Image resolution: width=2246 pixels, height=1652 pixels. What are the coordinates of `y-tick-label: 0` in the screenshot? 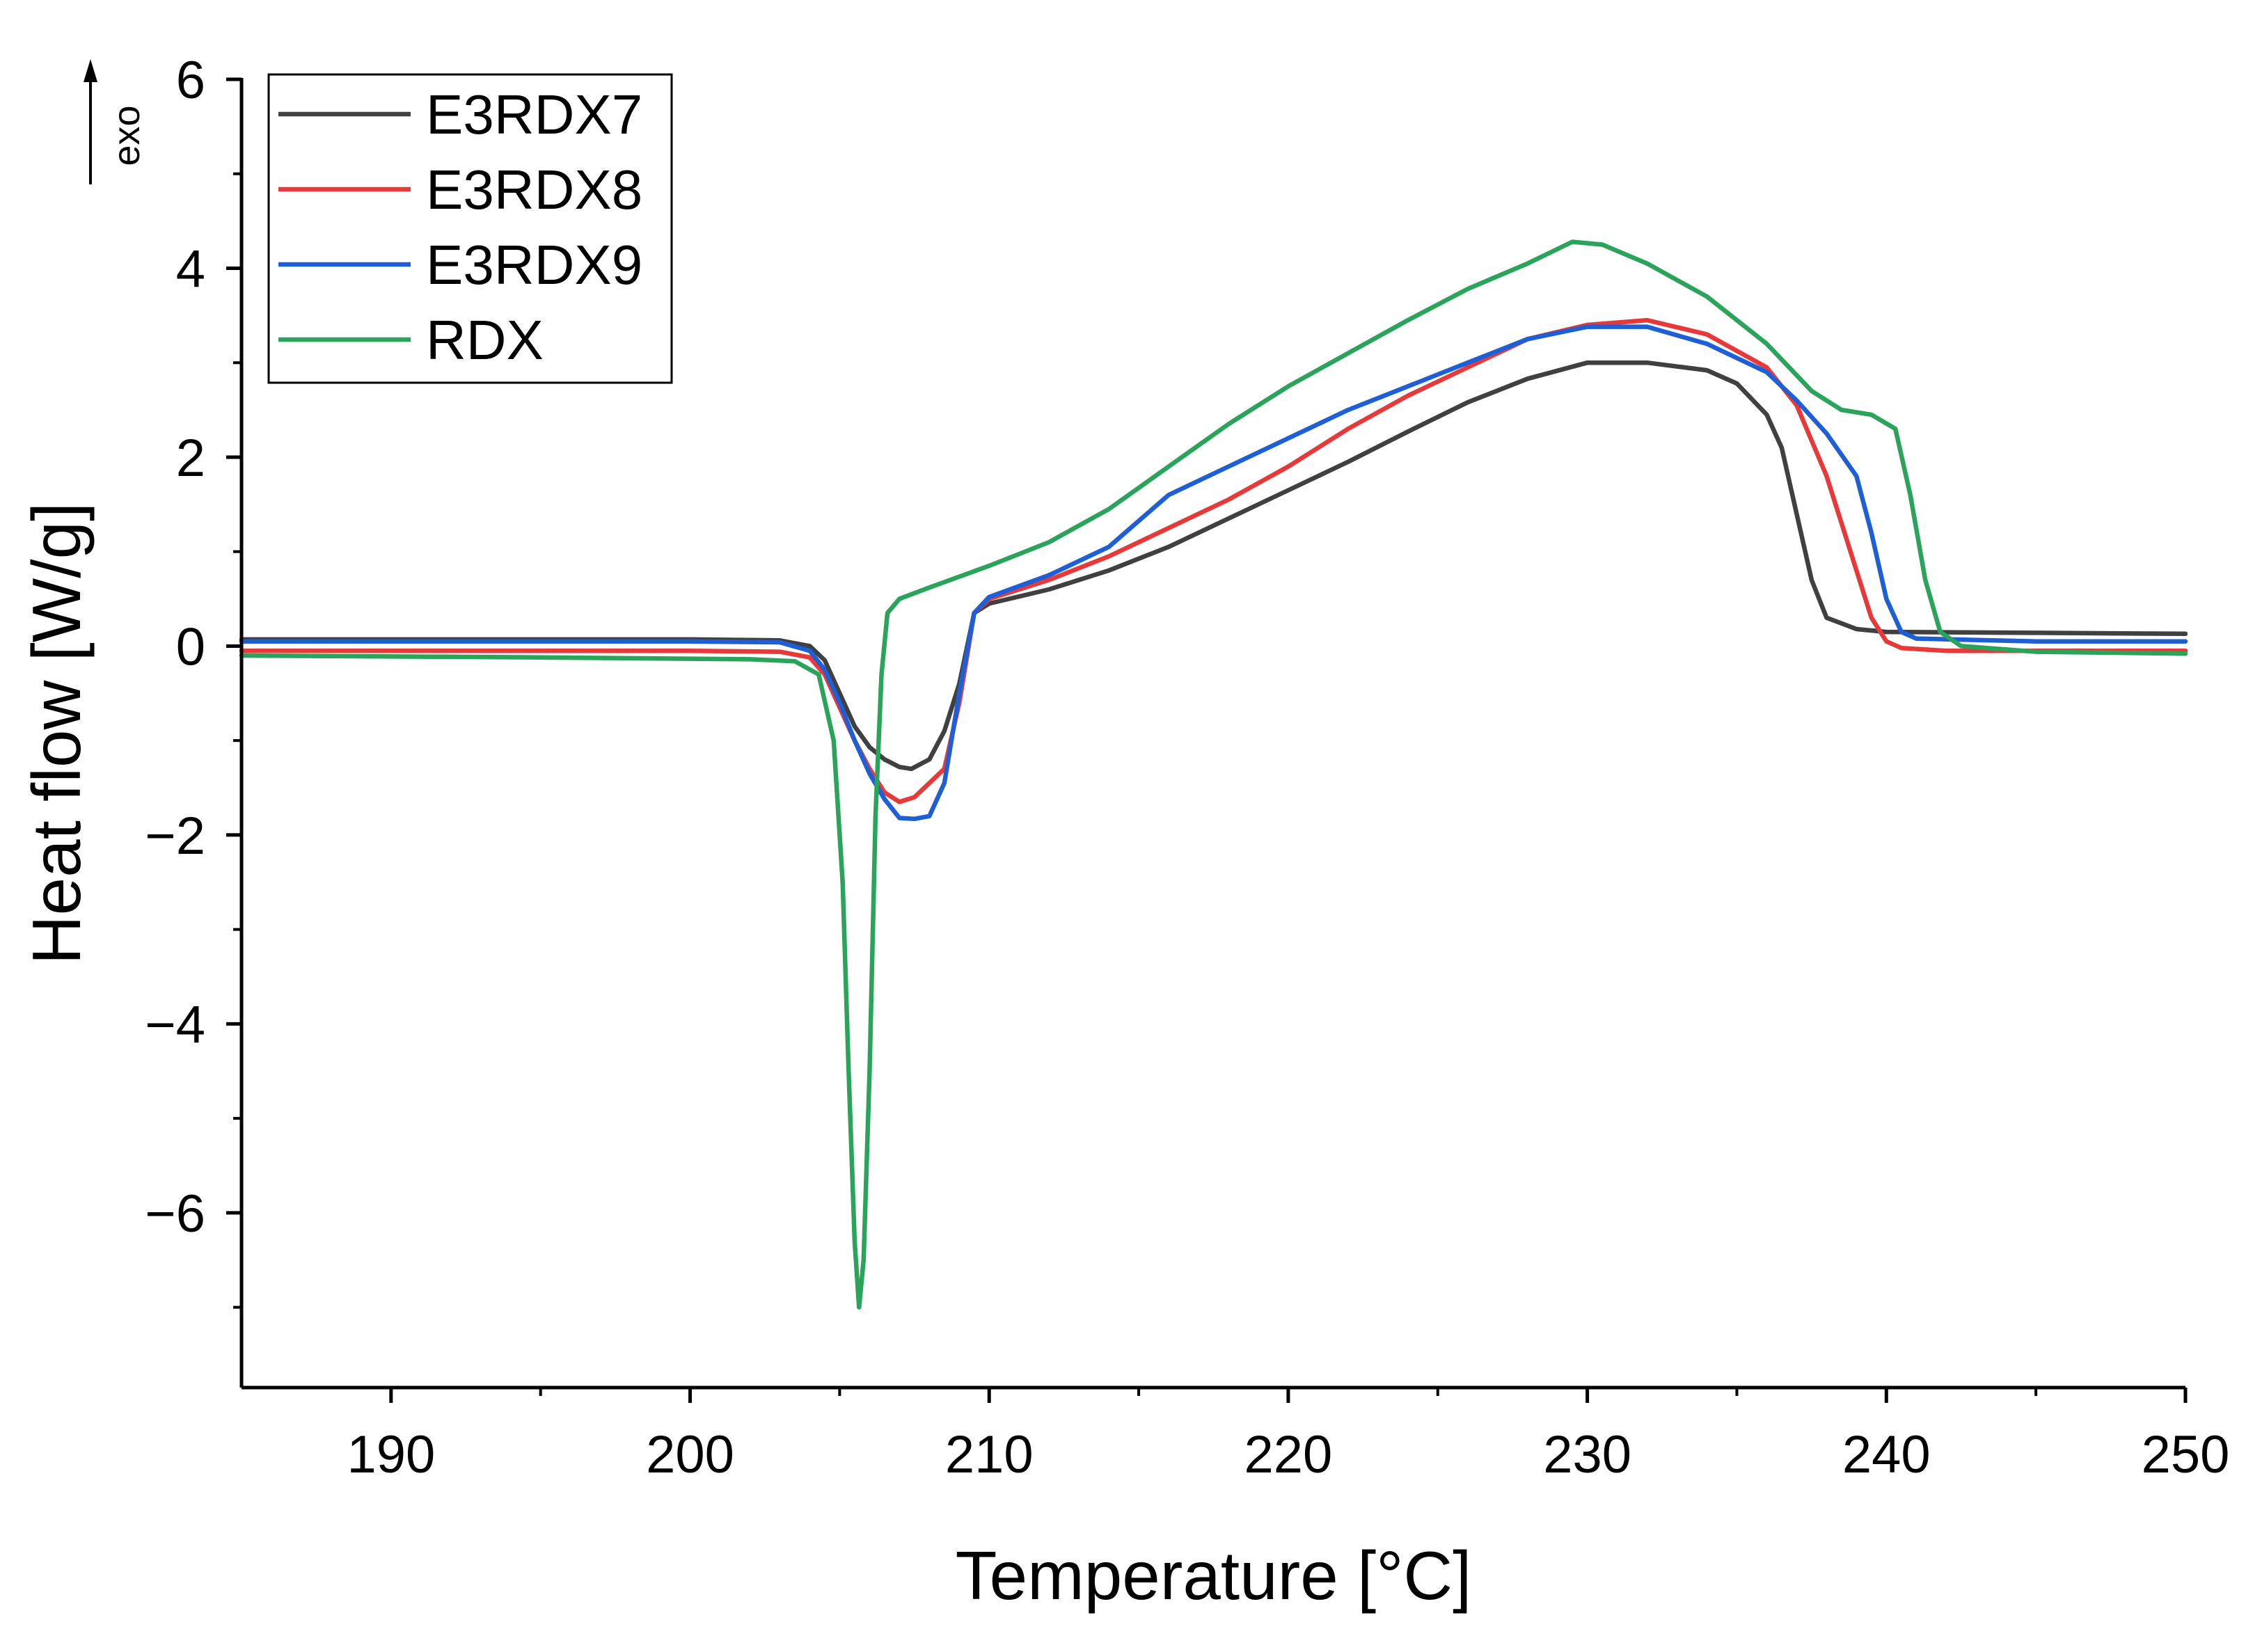 It's located at (190, 646).